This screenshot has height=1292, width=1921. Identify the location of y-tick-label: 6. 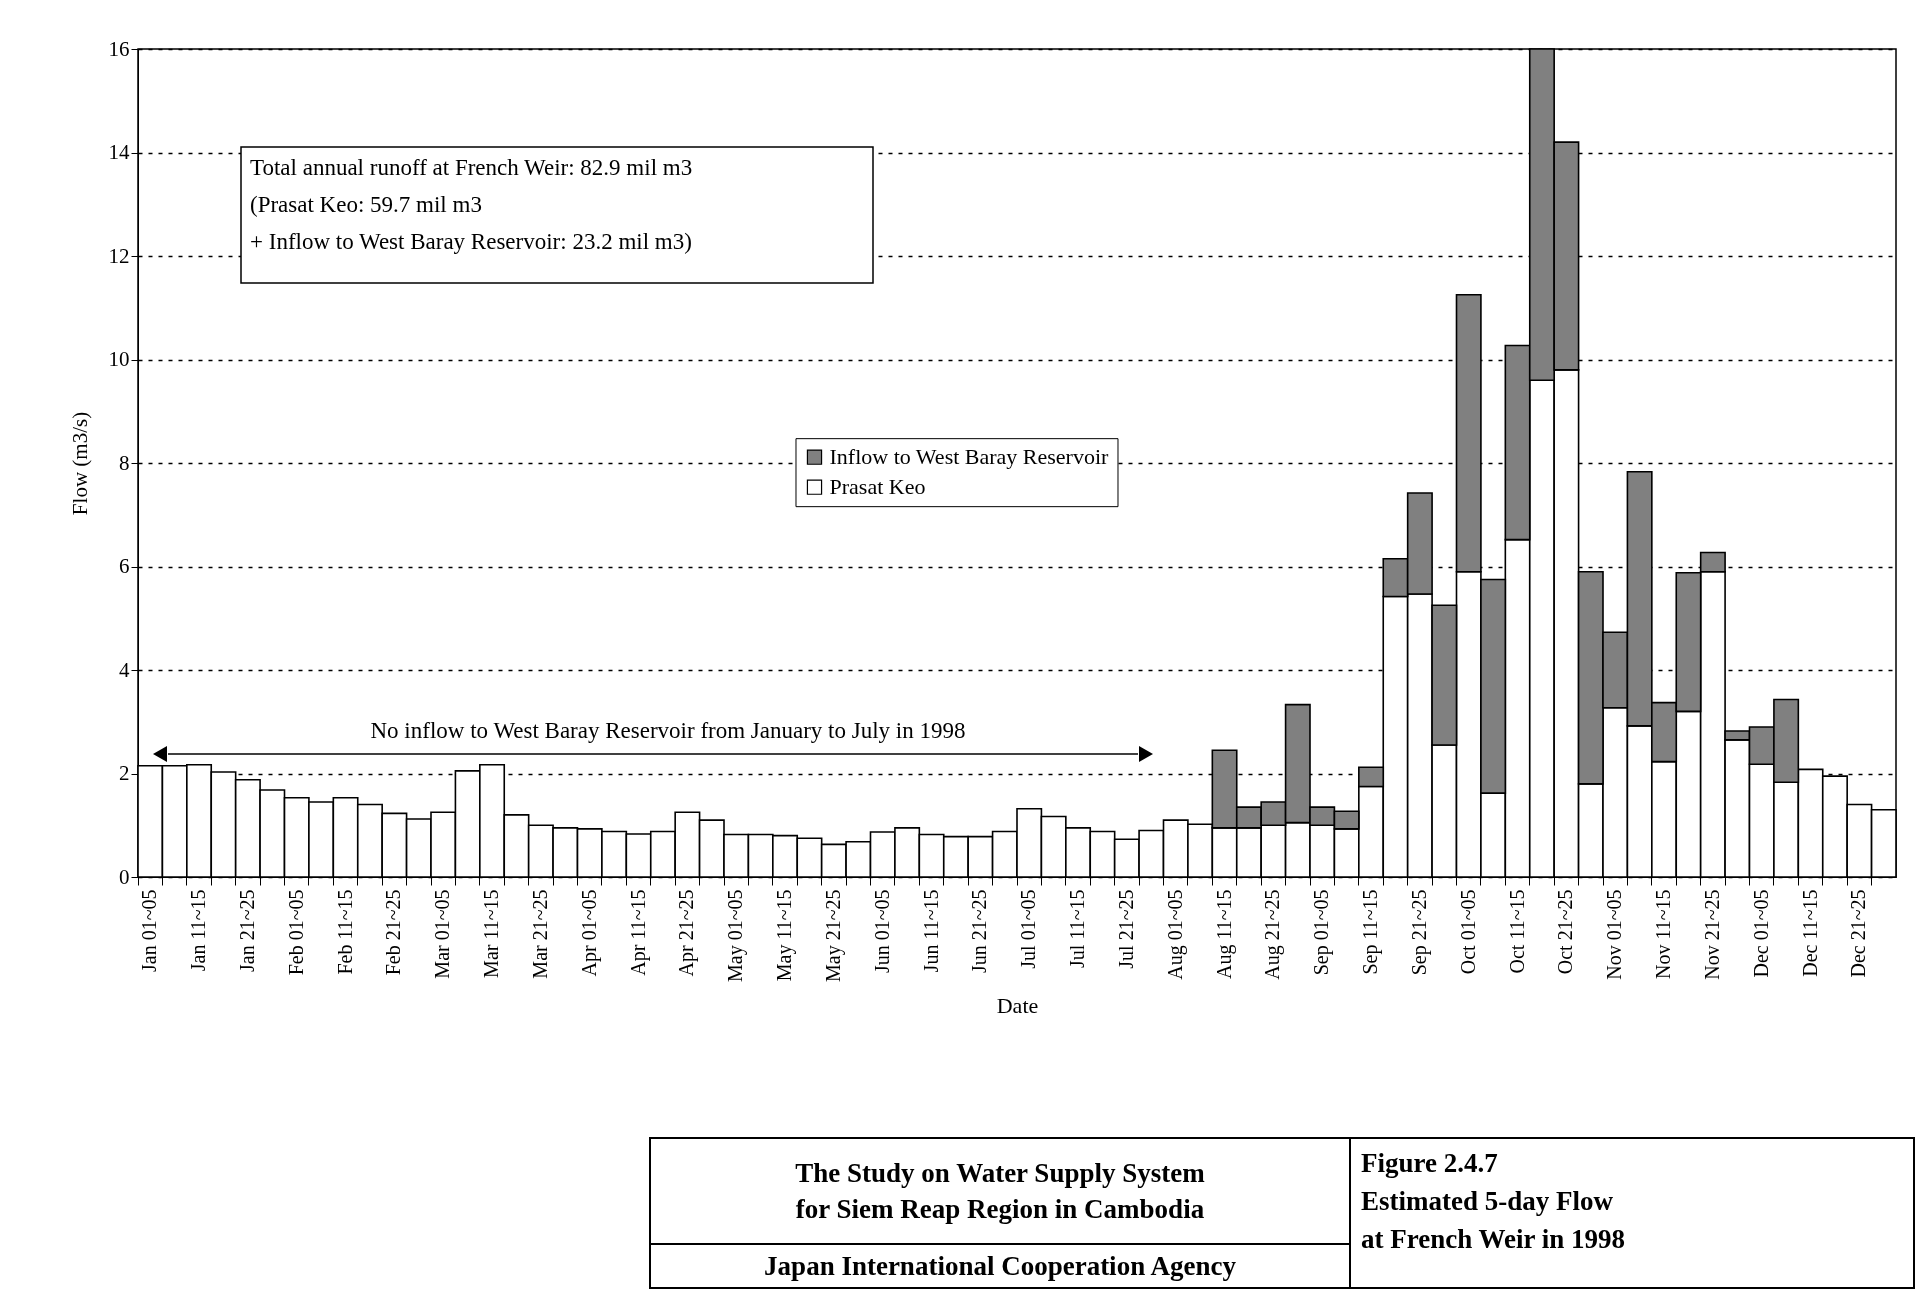
(124, 566).